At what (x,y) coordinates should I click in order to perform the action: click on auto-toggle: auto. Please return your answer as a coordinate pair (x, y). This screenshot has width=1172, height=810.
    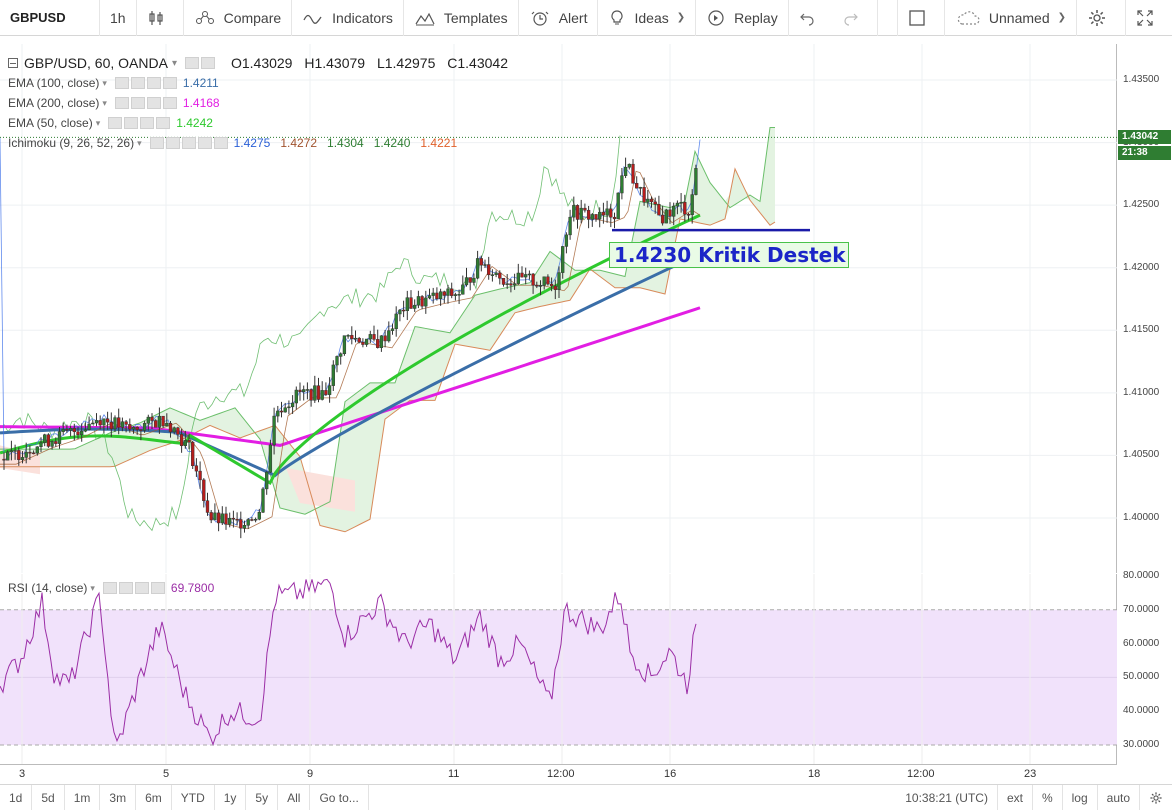
    Looking at the image, I should click on (1119, 797).